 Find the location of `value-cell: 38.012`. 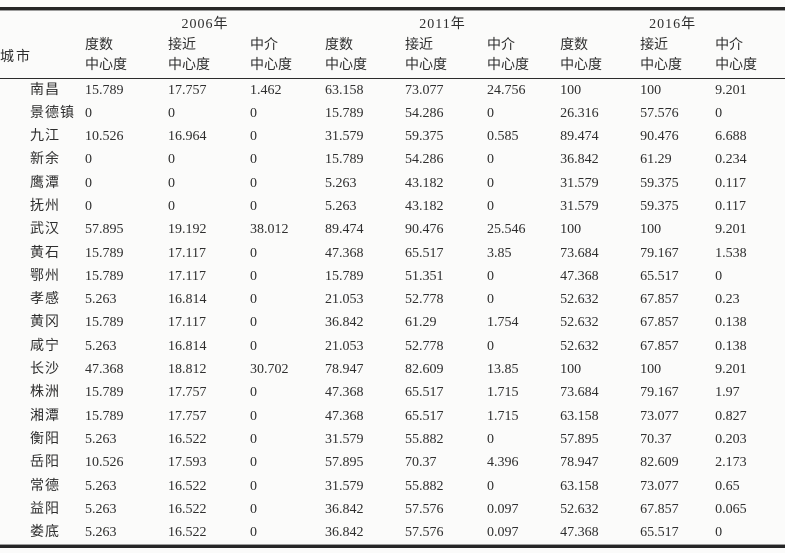

value-cell: 38.012 is located at coordinates (269, 230).